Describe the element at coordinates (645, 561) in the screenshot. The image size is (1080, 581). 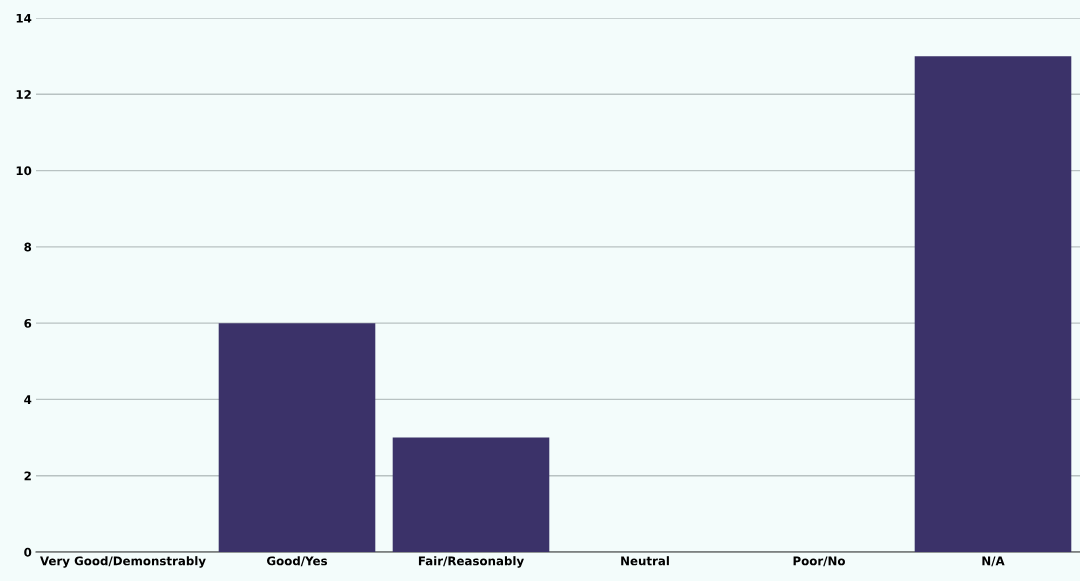
I see `x-tick-label: Neutral` at that location.